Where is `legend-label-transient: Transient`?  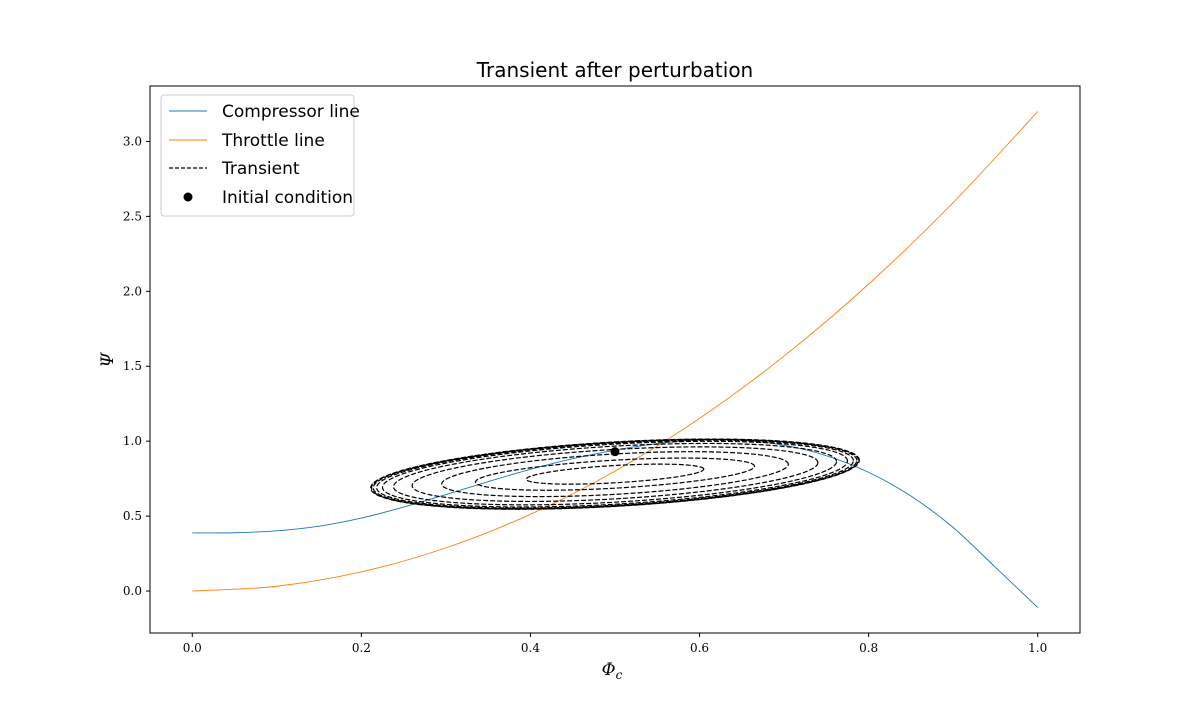 legend-label-transient: Transient is located at coordinates (260, 169).